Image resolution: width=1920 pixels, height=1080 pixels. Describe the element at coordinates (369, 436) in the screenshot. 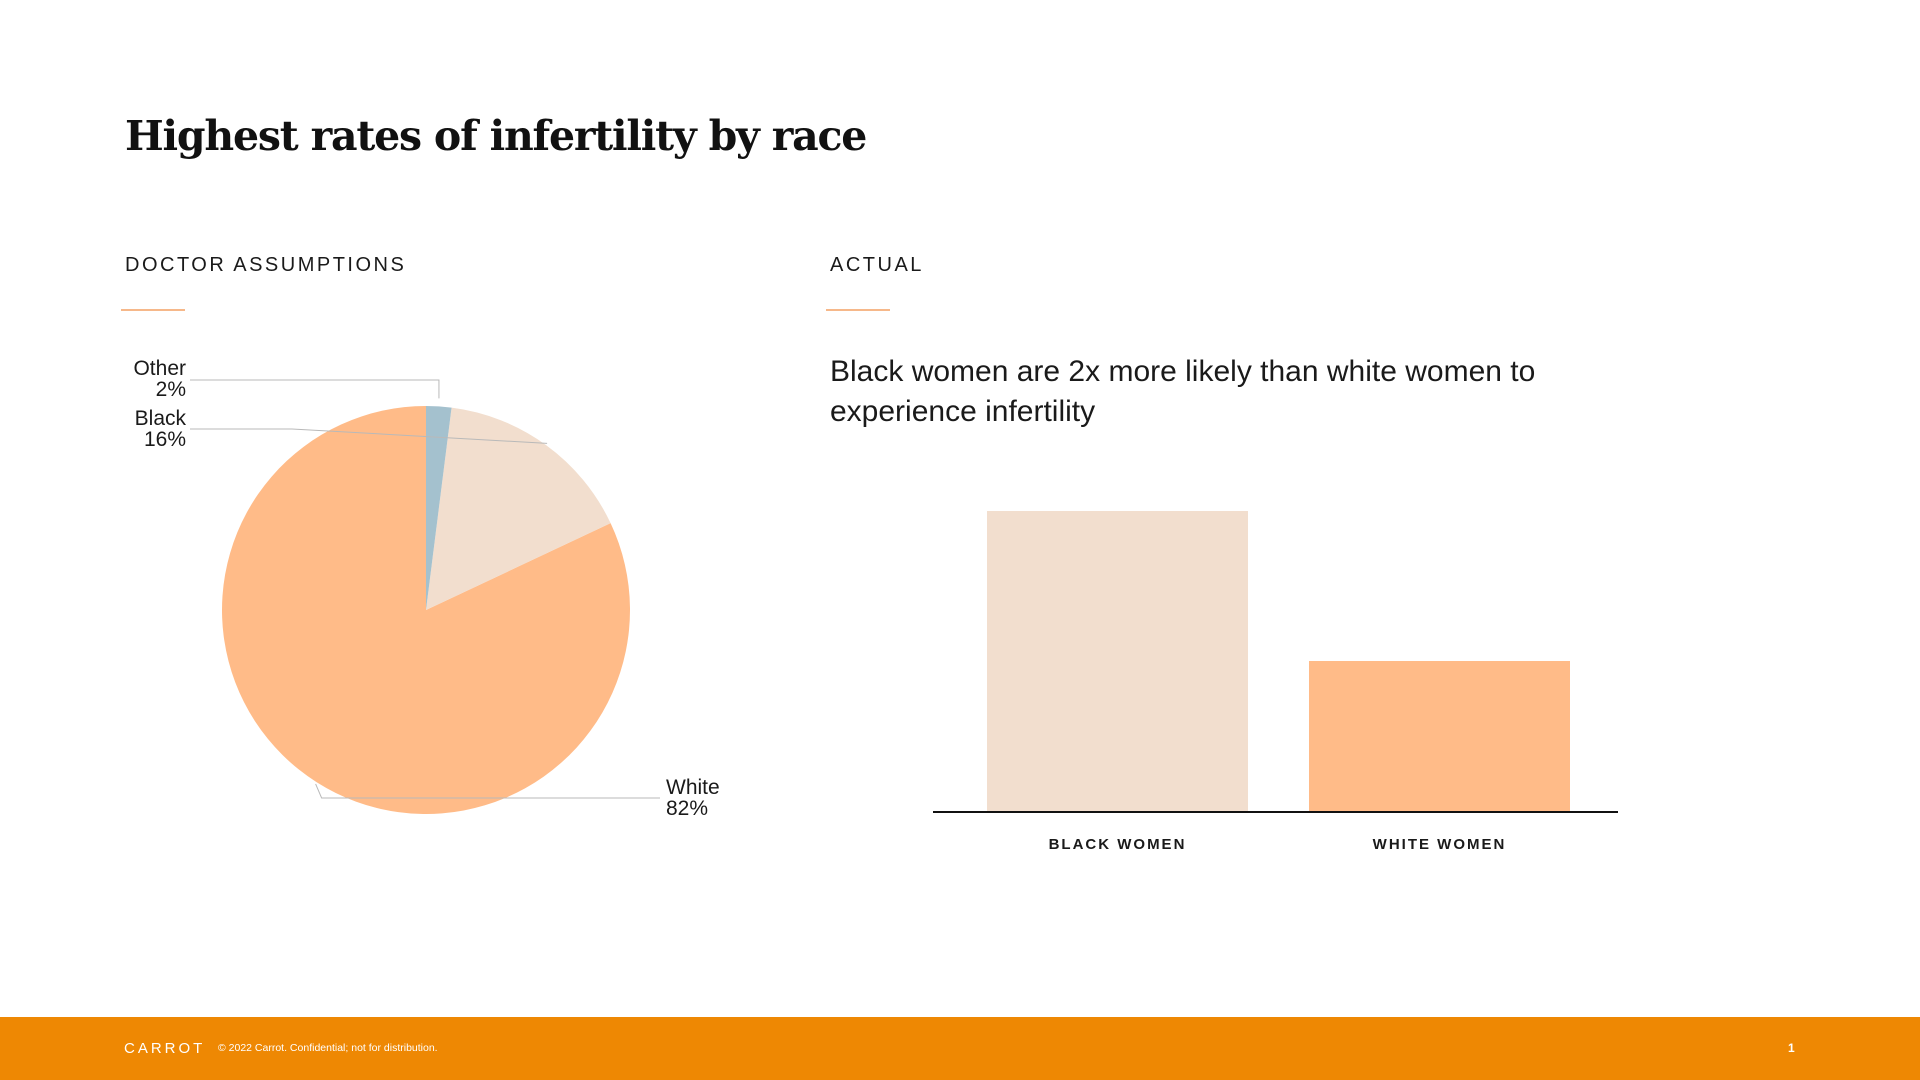

I see `pie-leader-black` at that location.